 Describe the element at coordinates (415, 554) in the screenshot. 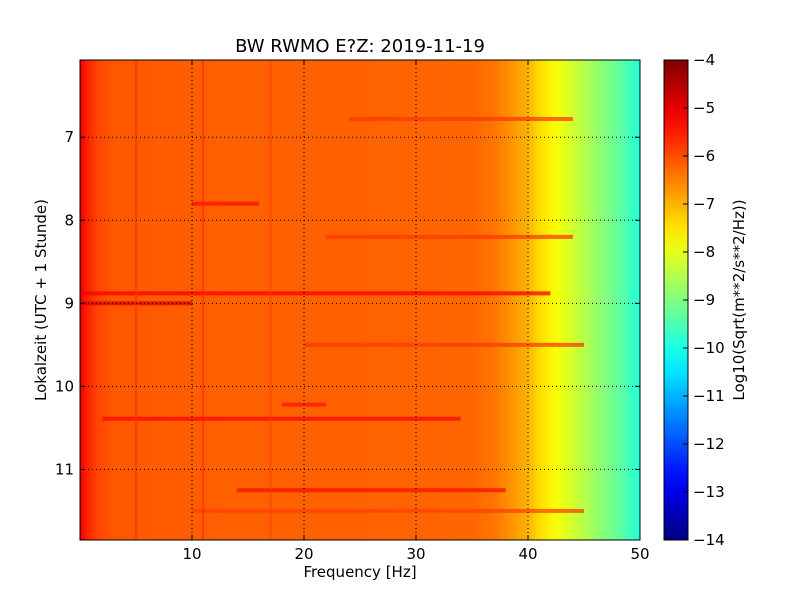

I see `x-tick-label: 30` at that location.